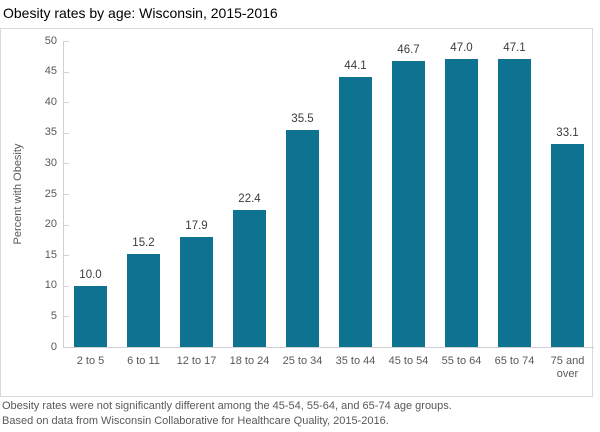  I want to click on bar-value-label: 33.1, so click(567, 133).